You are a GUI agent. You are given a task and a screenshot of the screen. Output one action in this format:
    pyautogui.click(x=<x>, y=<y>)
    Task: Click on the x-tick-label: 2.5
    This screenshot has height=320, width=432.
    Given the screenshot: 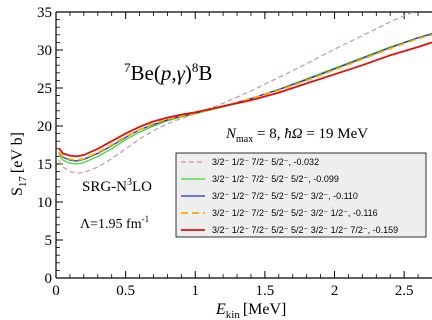 What is the action you would take?
    pyautogui.click(x=404, y=291)
    